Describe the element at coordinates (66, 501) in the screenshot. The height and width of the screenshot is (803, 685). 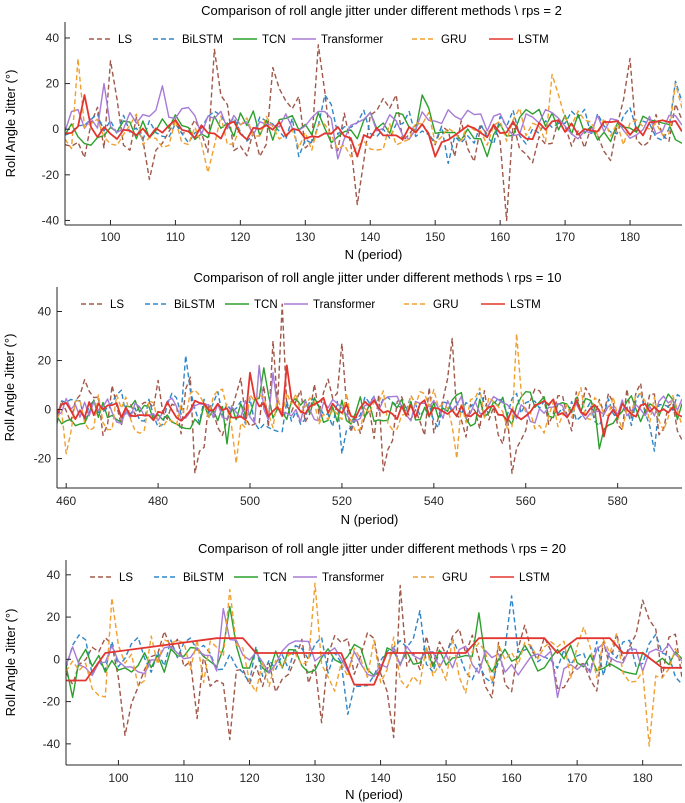
I see `x-tick-label: 460` at that location.